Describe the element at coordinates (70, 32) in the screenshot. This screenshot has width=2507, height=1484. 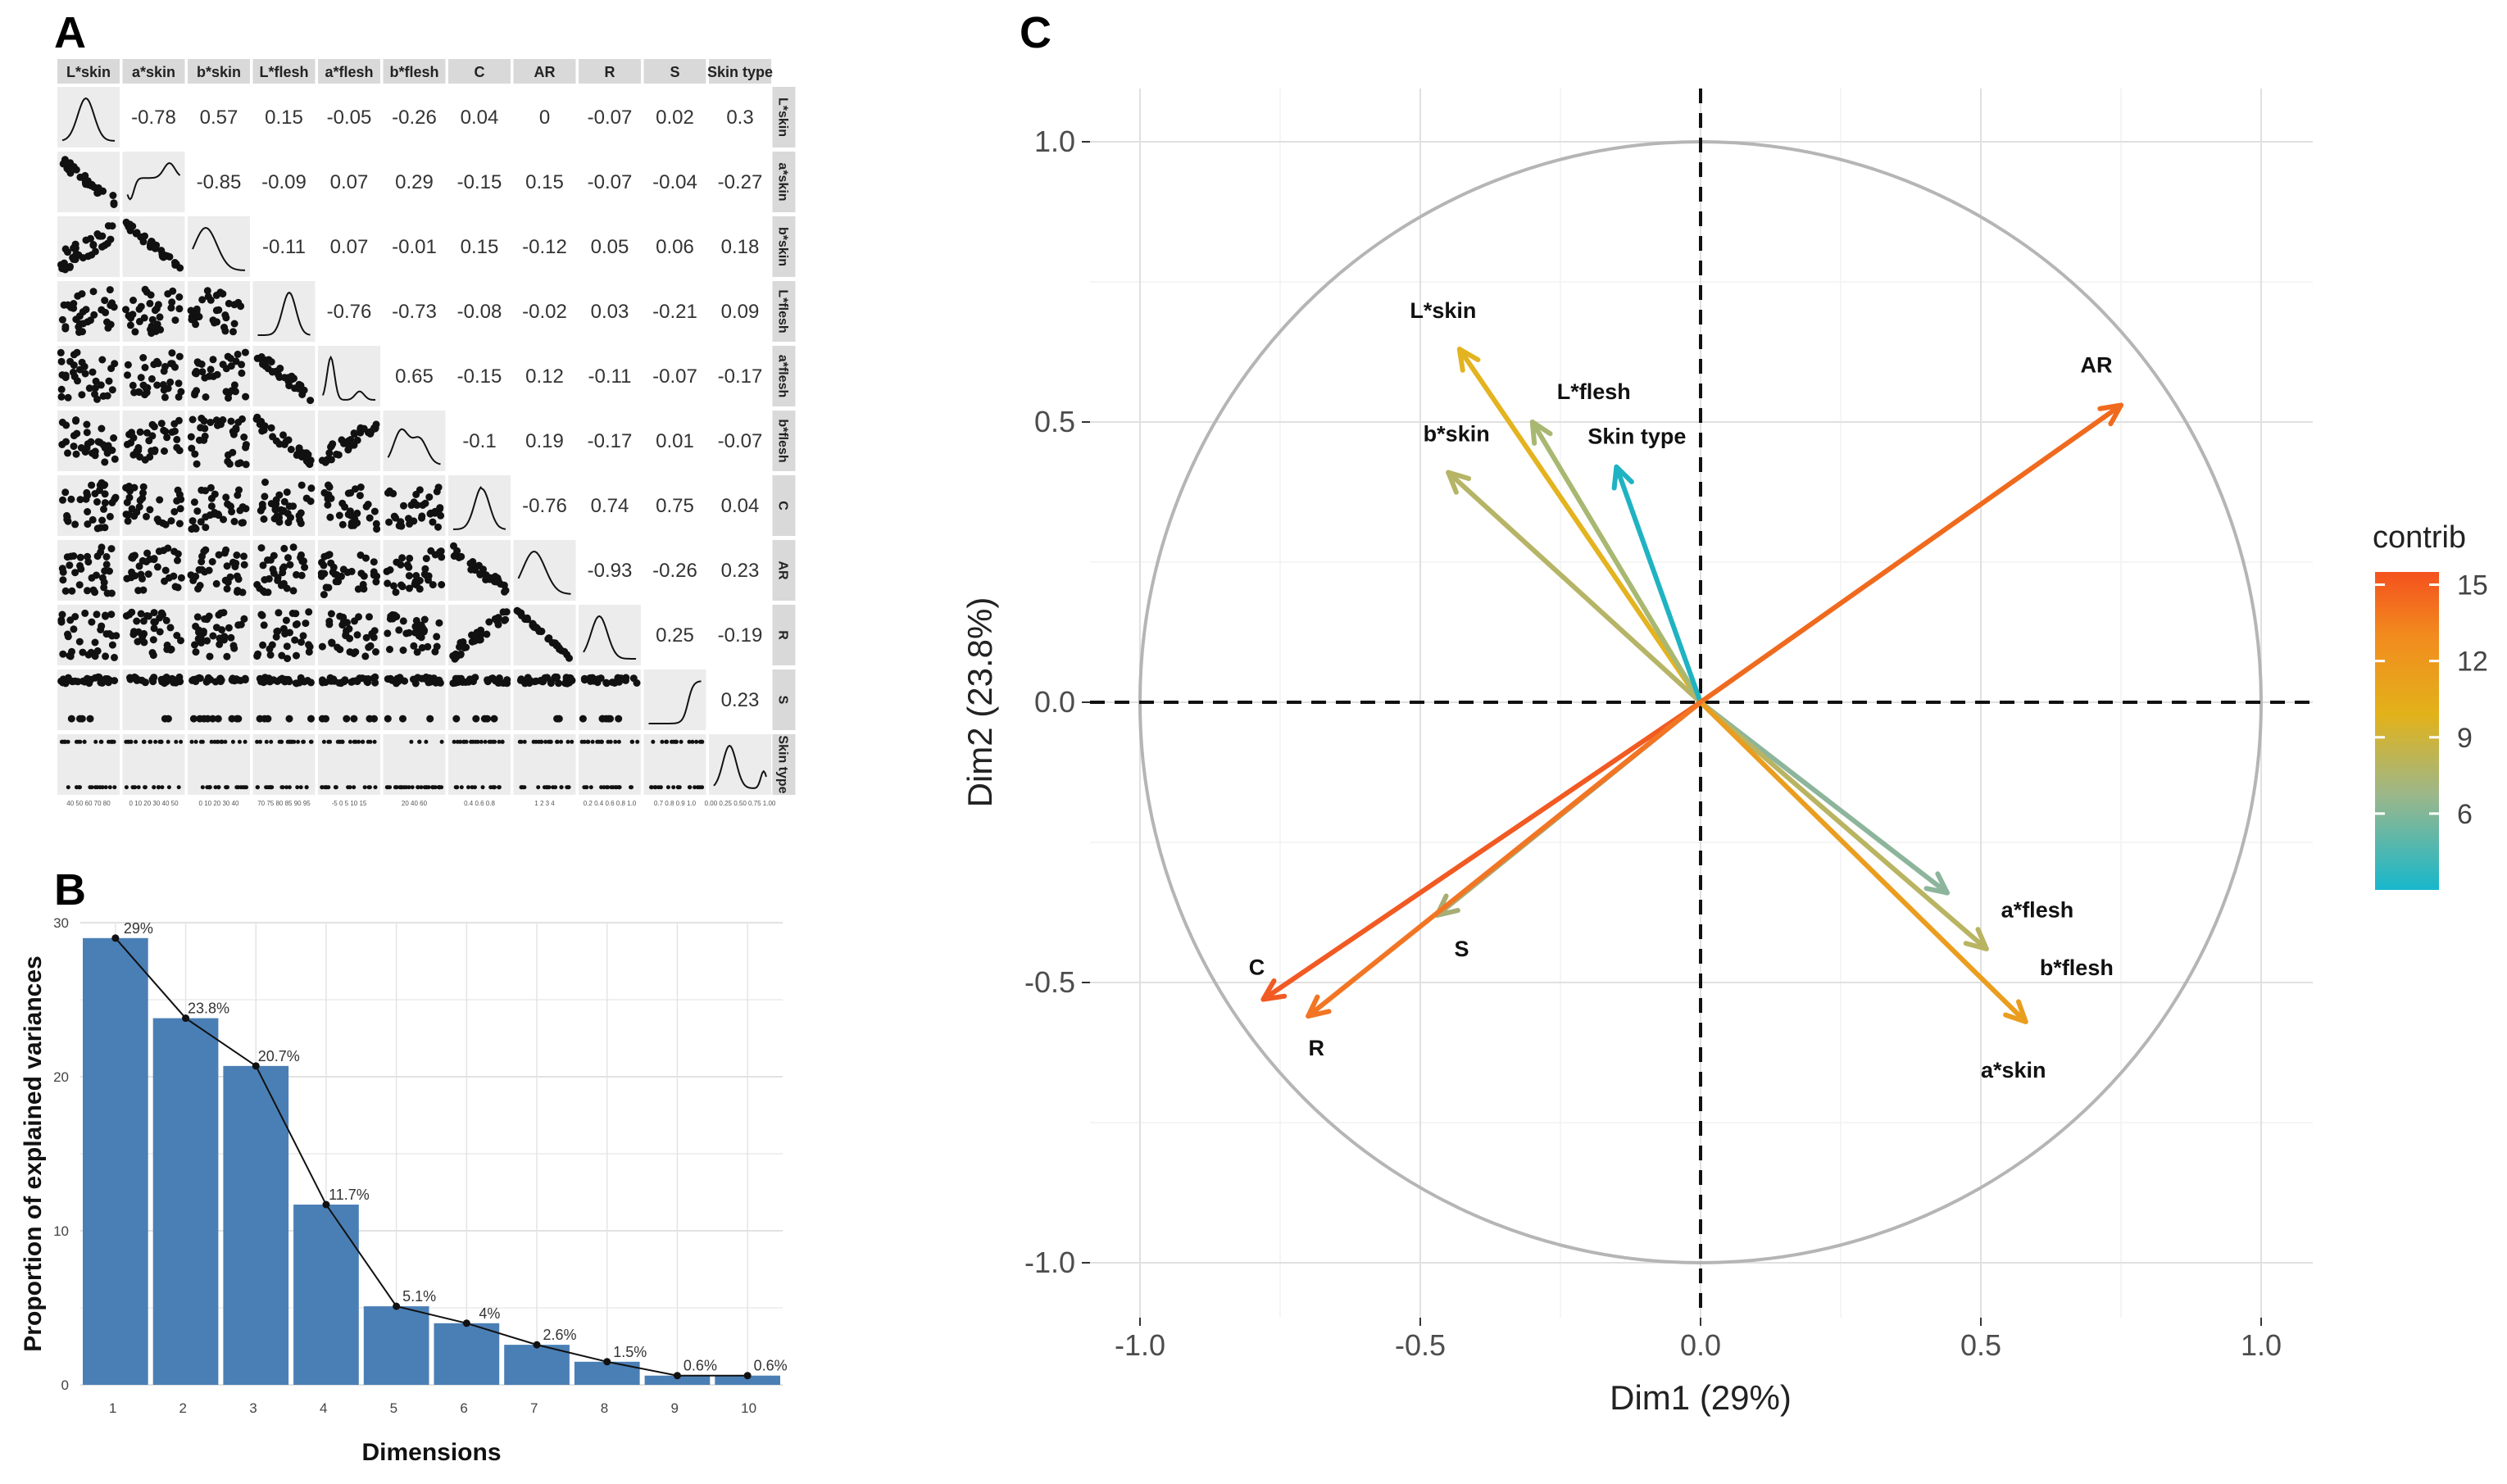
I see `panel-a-letter: A` at that location.